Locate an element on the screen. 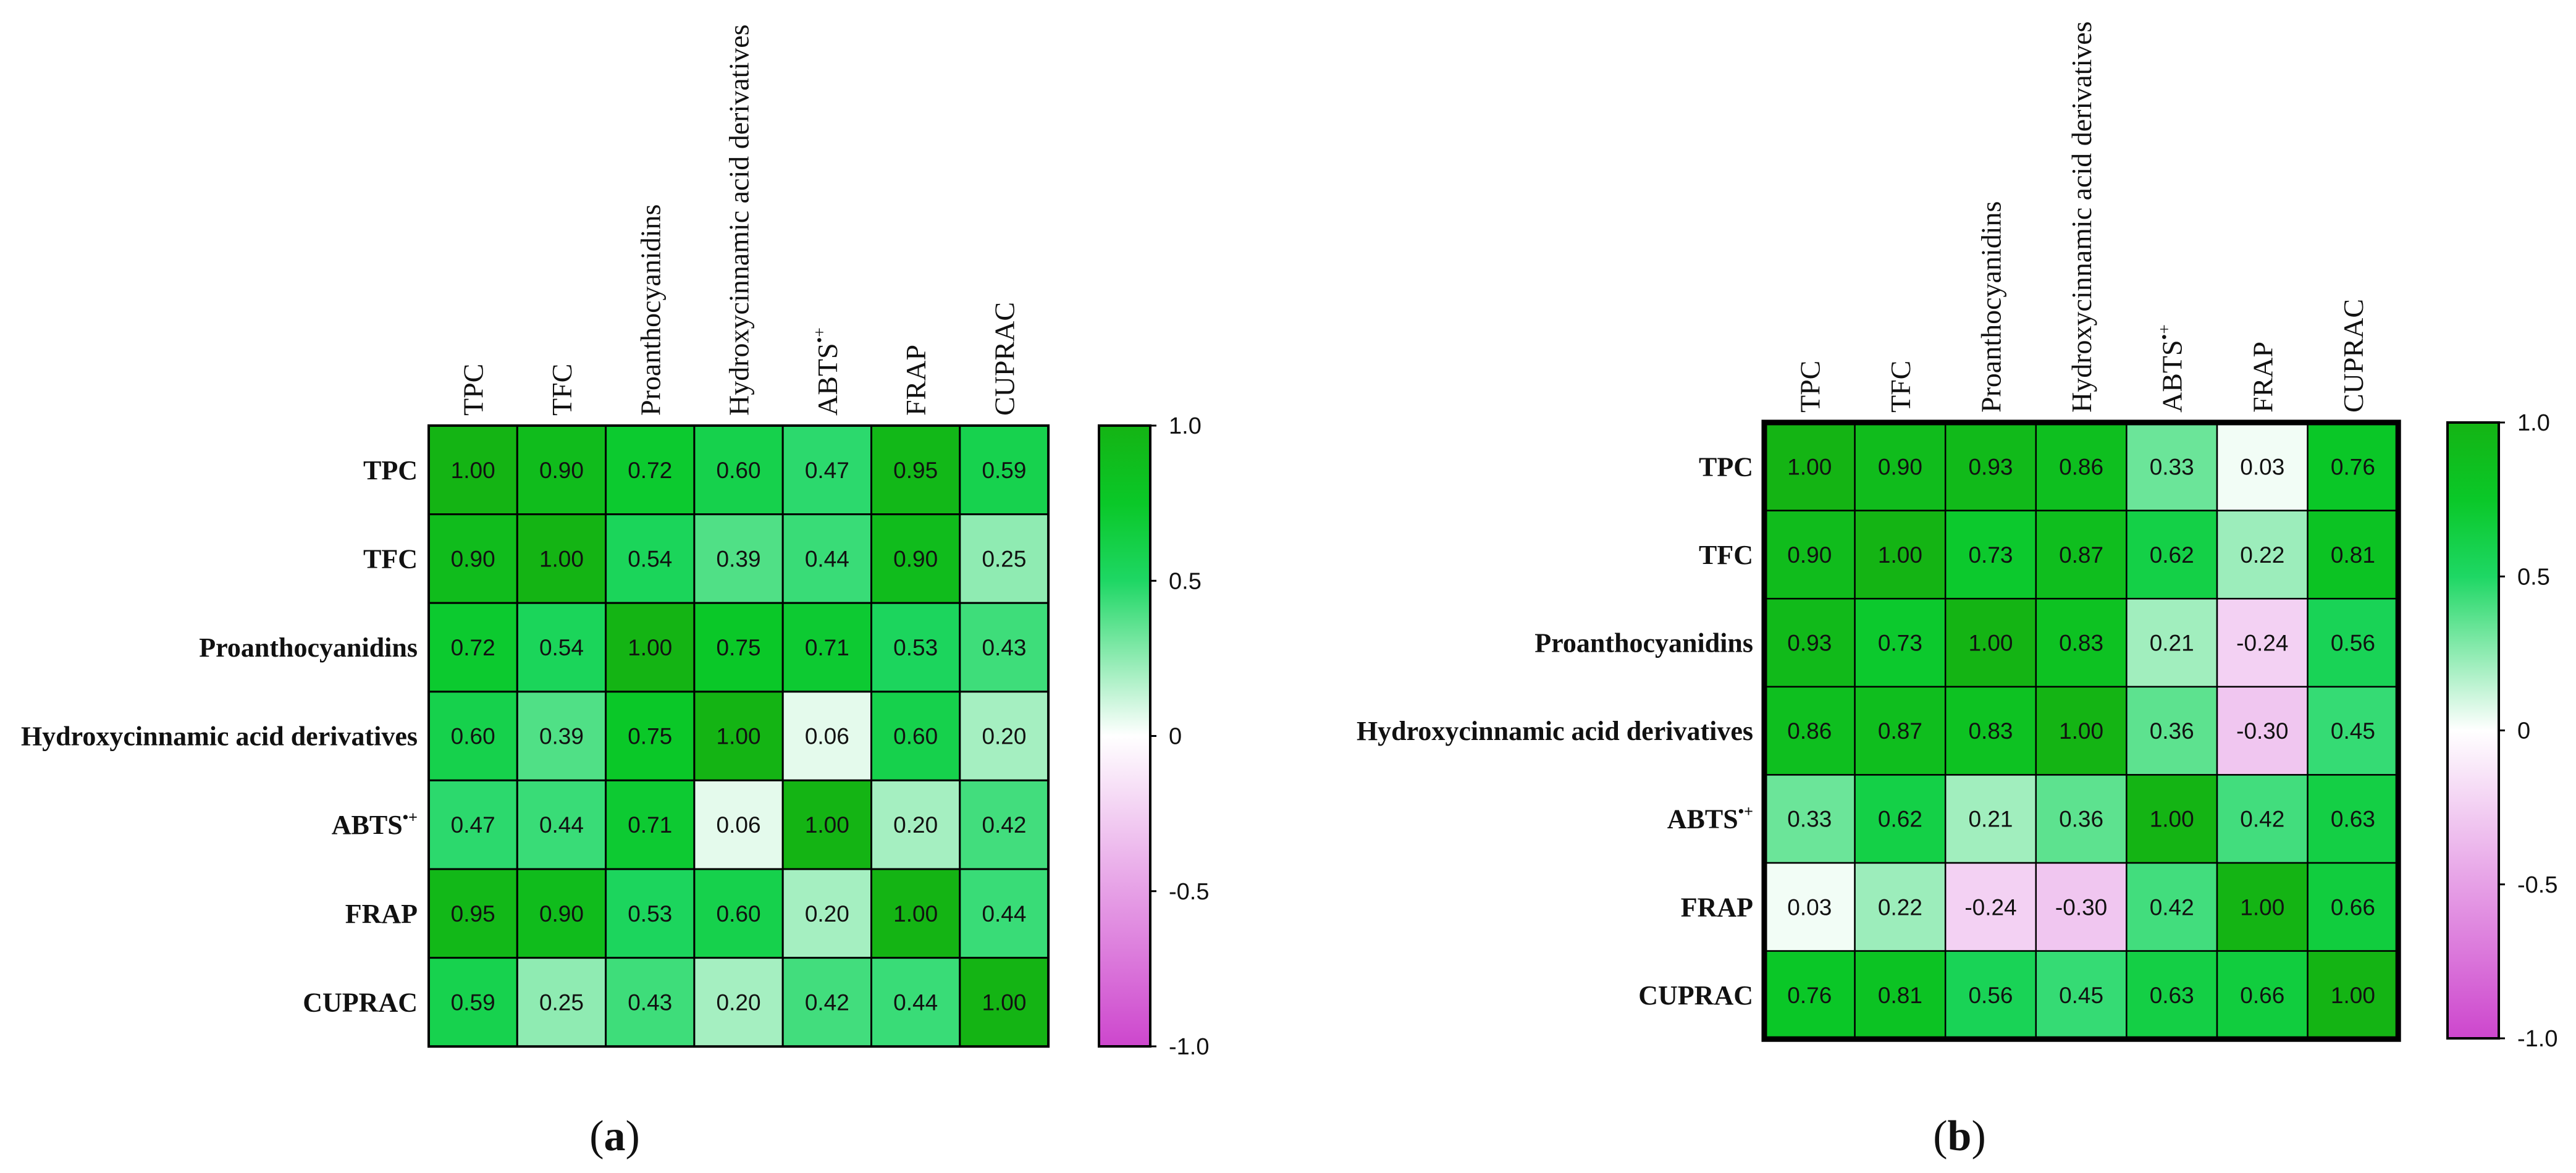  heatmap-b-cell-r1-c3 is located at coordinates (2081, 555).